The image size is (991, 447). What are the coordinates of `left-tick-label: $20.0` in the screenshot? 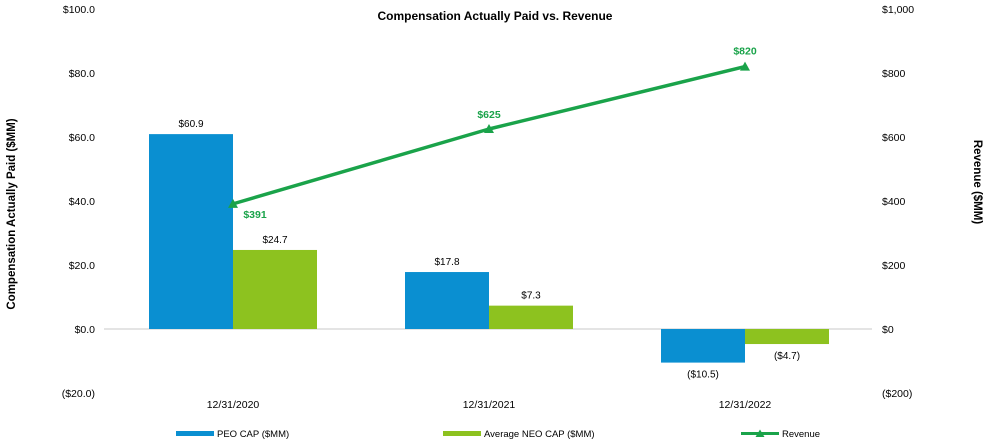 It's located at (82, 266).